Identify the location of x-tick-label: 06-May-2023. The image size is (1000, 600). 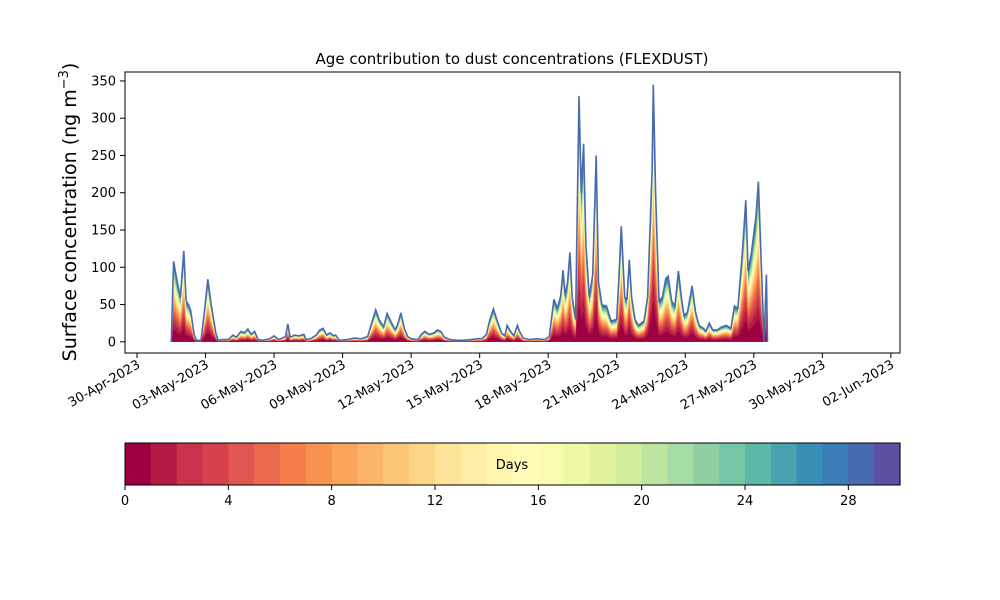
(239, 385).